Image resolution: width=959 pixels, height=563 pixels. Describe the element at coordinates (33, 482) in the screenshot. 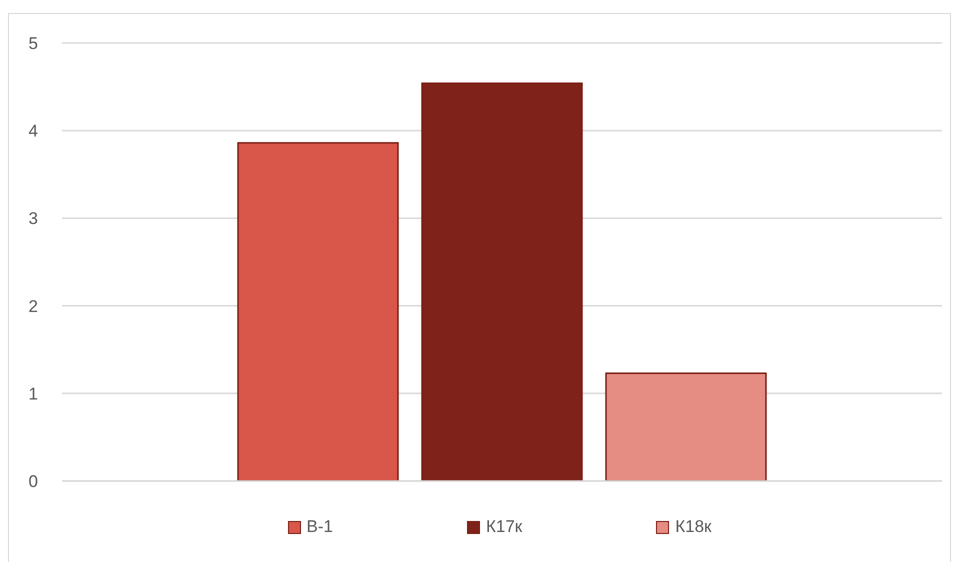

I see `y-tick-label: 0` at that location.